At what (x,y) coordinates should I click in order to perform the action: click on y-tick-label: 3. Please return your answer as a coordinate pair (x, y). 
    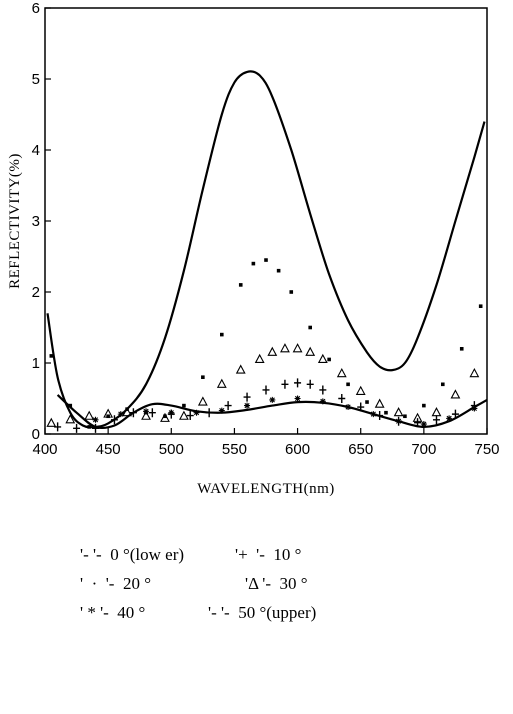
    Looking at the image, I should click on (36, 221).